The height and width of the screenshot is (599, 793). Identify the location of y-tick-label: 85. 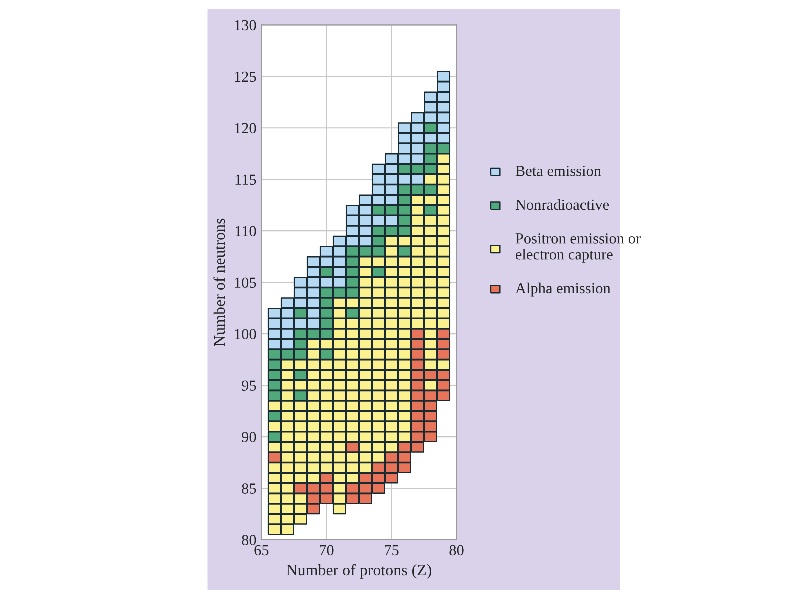
(249, 489).